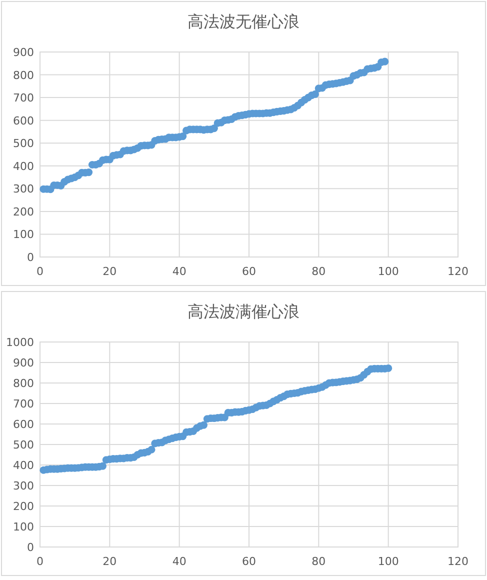  I want to click on chart-title: 高法波满催心浪, so click(244, 311).